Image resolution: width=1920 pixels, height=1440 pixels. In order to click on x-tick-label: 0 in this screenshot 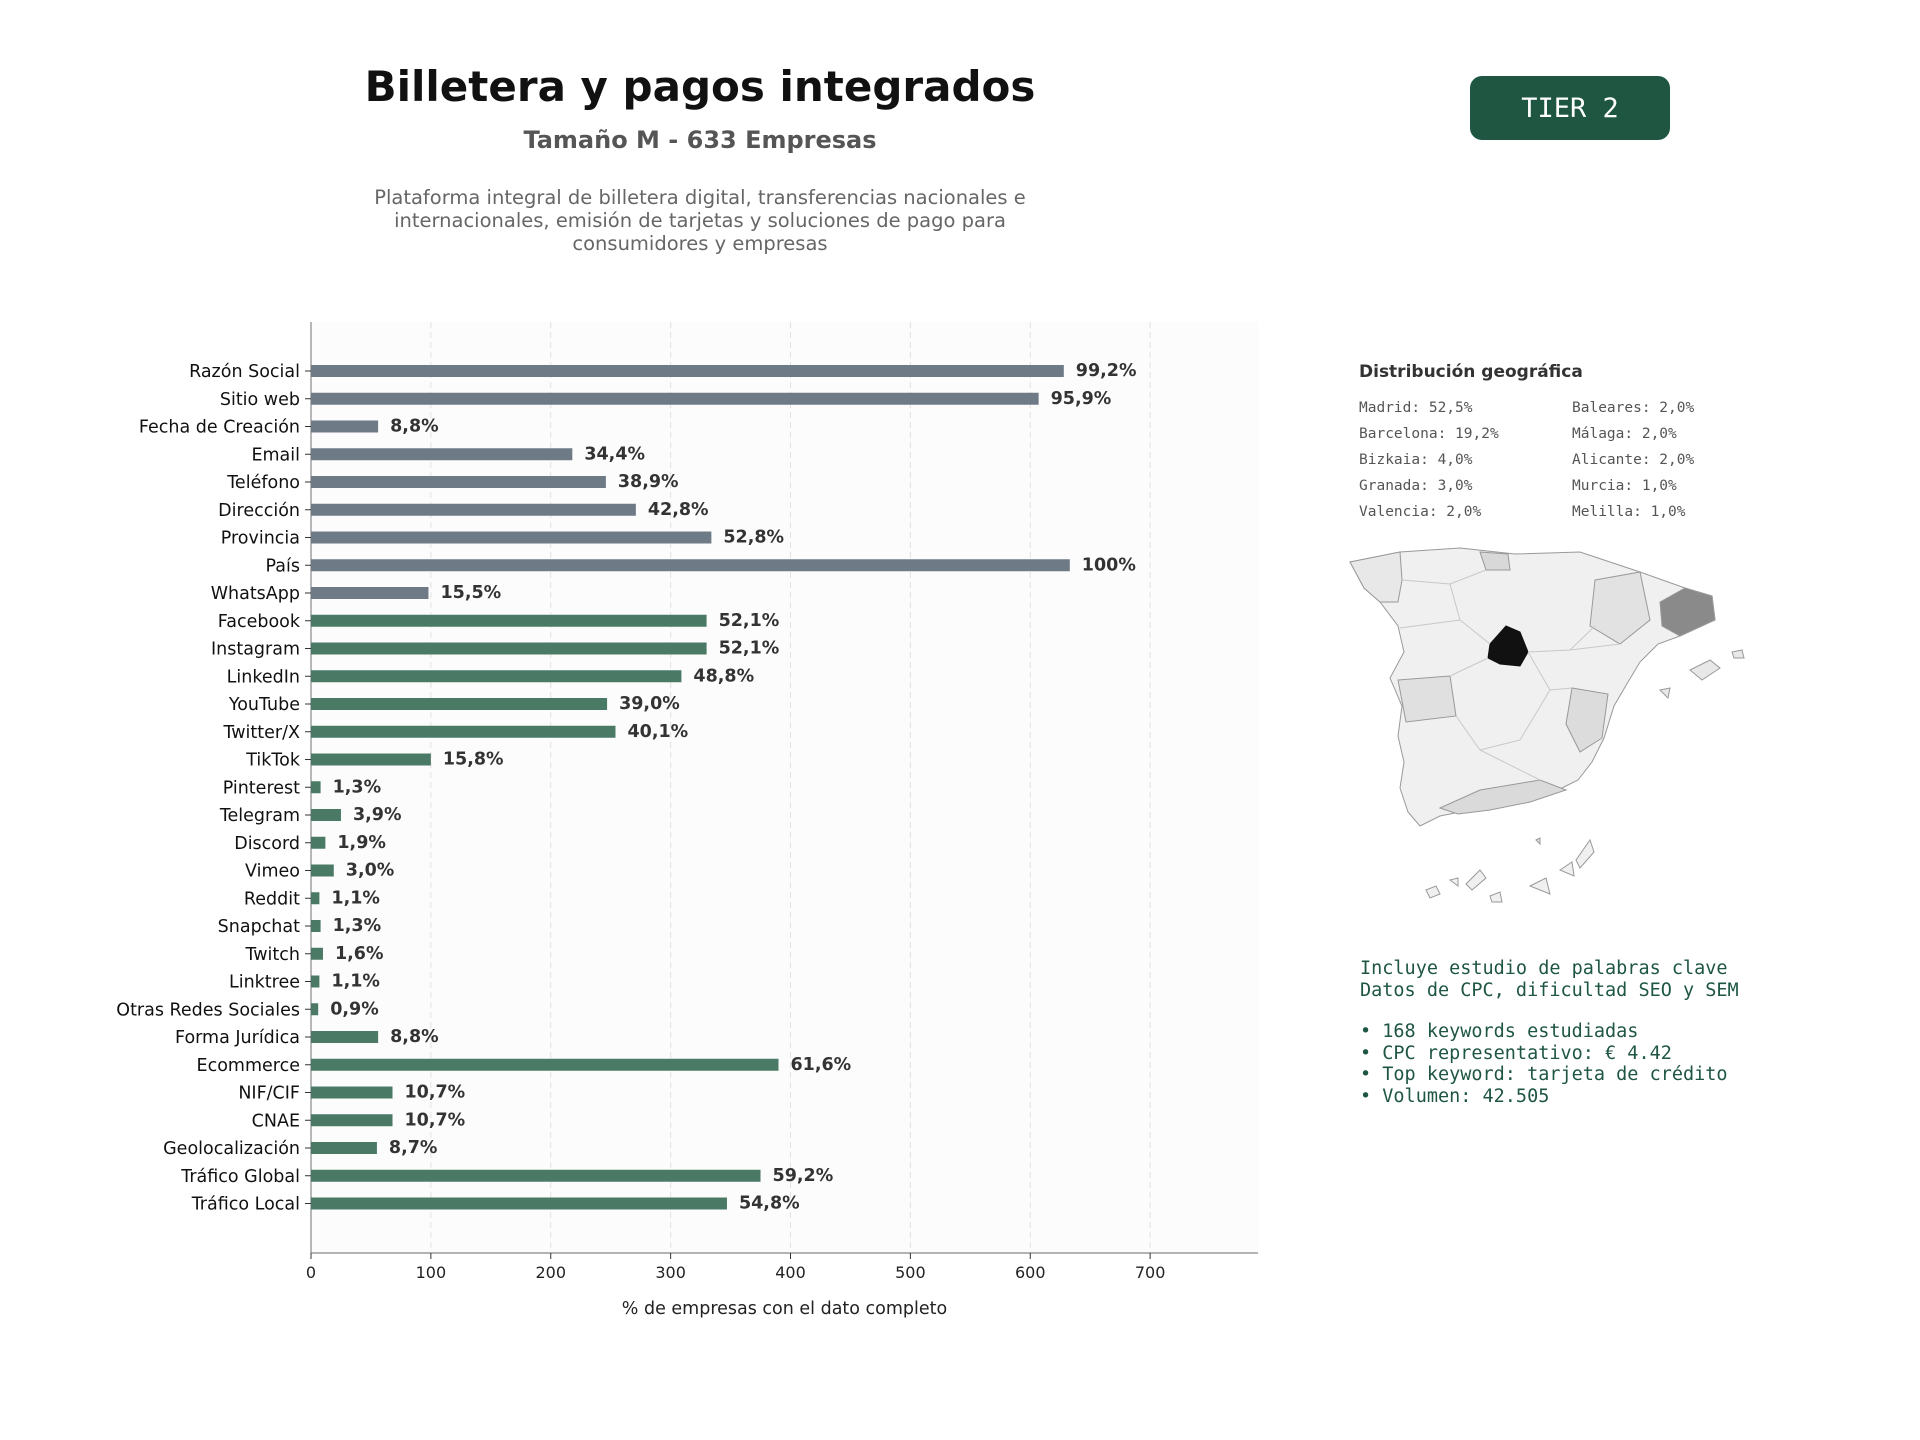, I will do `click(311, 1272)`.